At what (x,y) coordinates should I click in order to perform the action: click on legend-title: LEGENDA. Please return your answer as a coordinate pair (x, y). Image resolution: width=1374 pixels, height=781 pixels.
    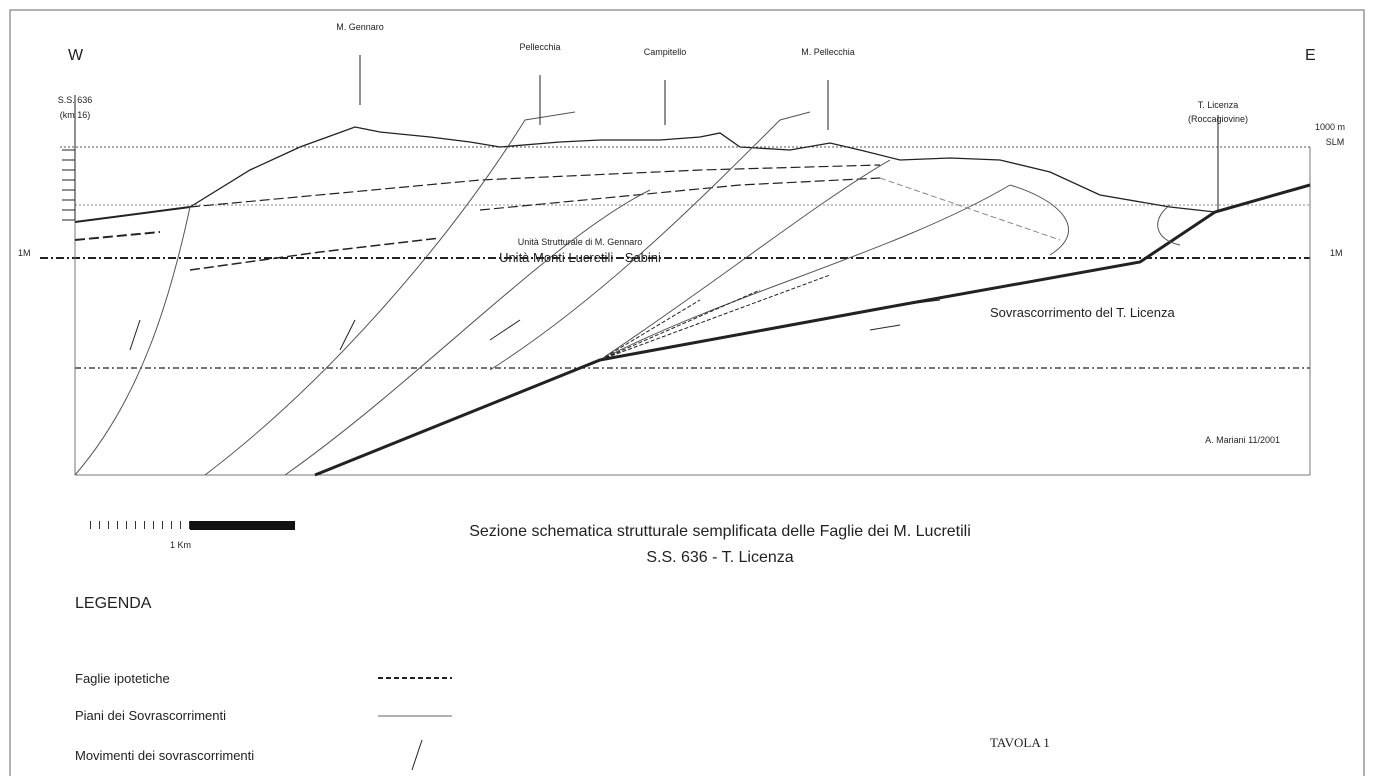
    Looking at the image, I should click on (113, 603).